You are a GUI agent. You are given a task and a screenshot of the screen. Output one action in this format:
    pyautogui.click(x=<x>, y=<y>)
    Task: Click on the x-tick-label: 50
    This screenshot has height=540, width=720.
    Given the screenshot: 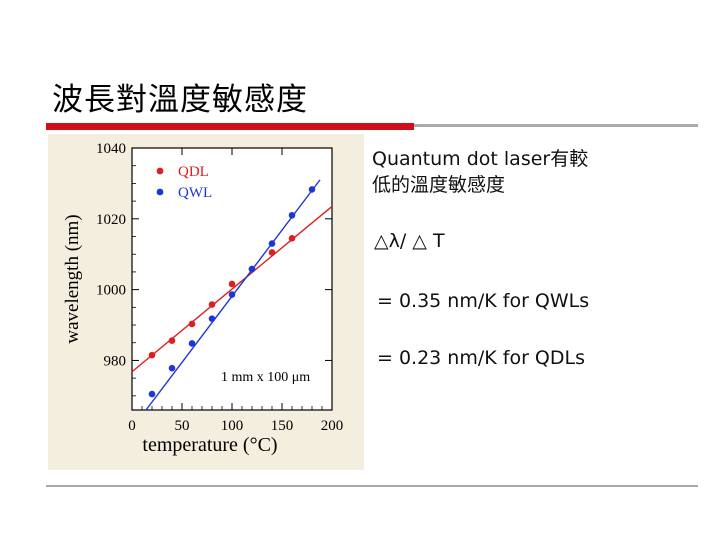 What is the action you would take?
    pyautogui.click(x=182, y=426)
    